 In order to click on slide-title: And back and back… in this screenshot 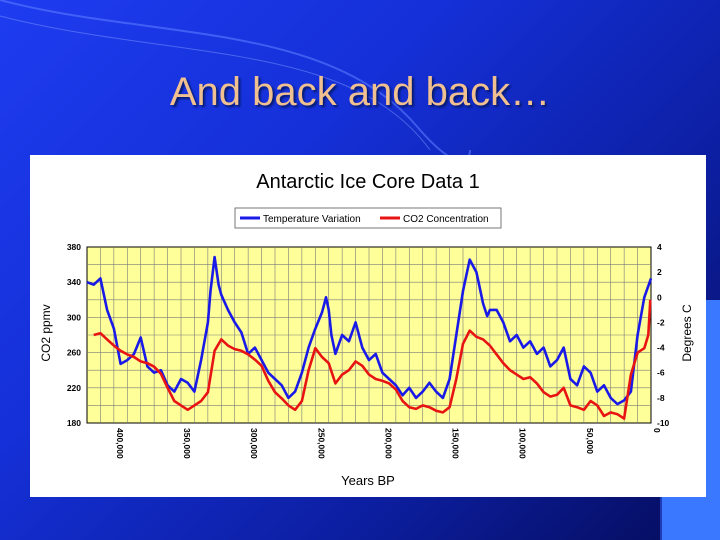, I will do `click(360, 92)`.